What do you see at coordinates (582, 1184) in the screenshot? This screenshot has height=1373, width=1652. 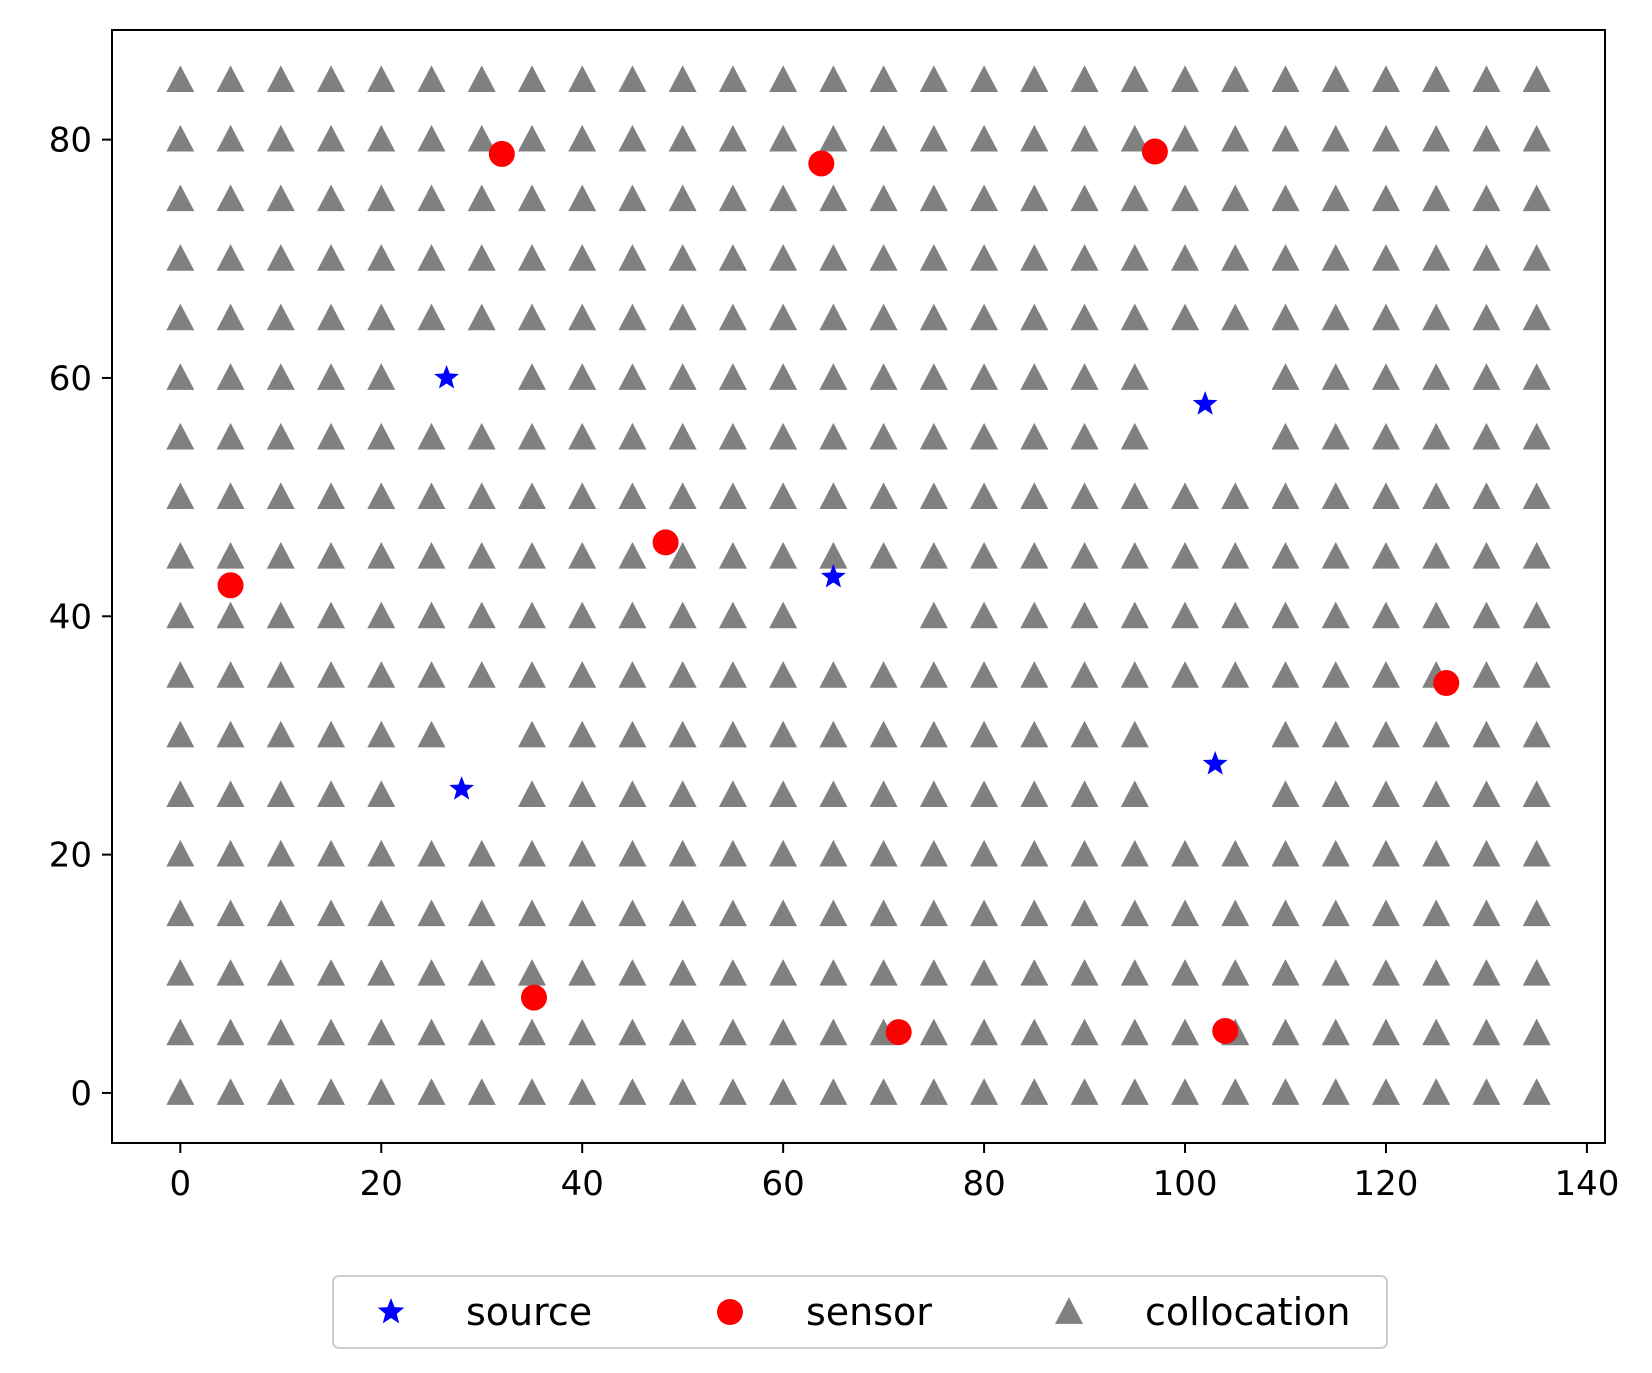 I see `x-tick-label: 40` at bounding box center [582, 1184].